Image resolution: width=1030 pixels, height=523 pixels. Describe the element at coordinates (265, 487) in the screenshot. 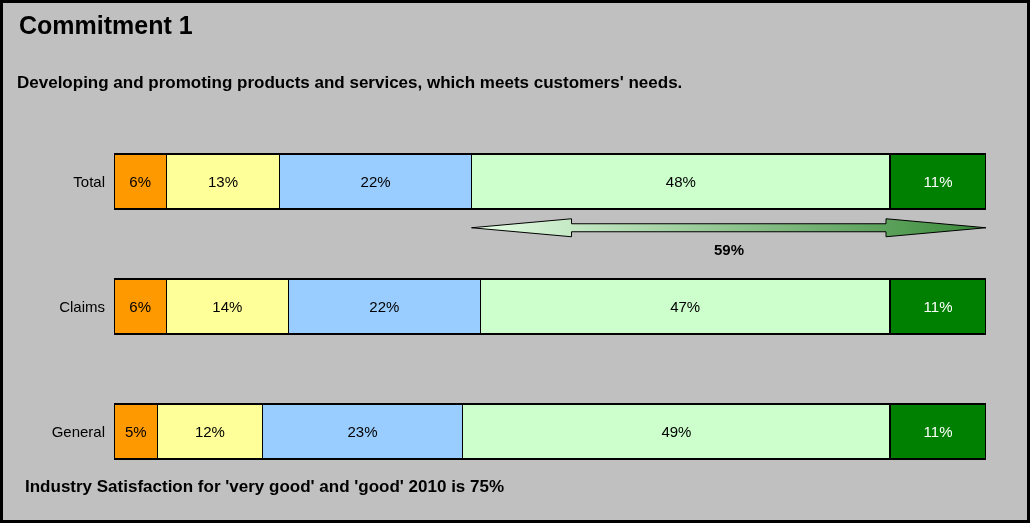

I see `annotation: Industry Satisfaction for 'very good' and 'good' 2010 is 75%` at that location.